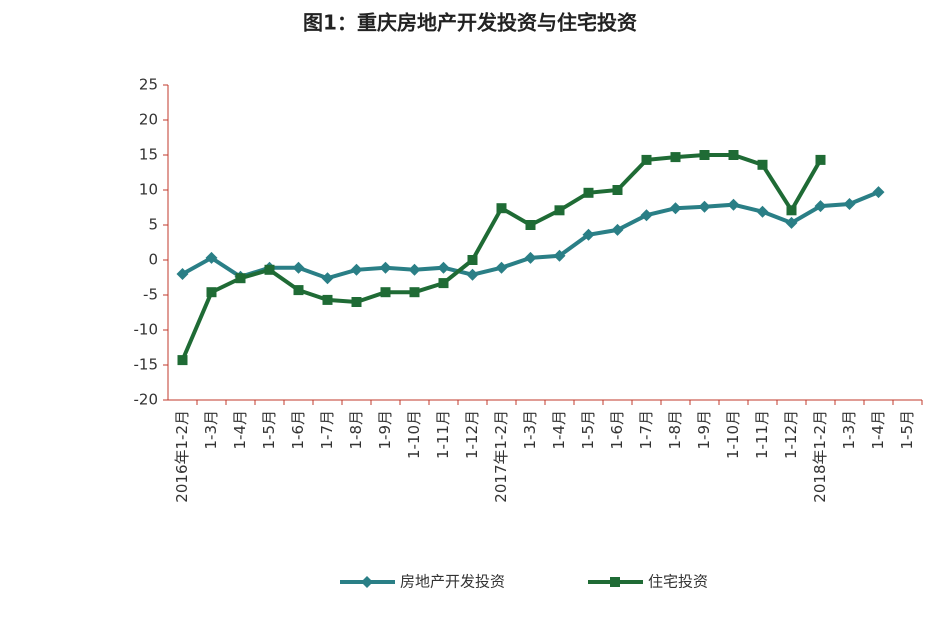  What do you see at coordinates (182, 456) in the screenshot?
I see `x-tick-label: 2016年1-2月` at bounding box center [182, 456].